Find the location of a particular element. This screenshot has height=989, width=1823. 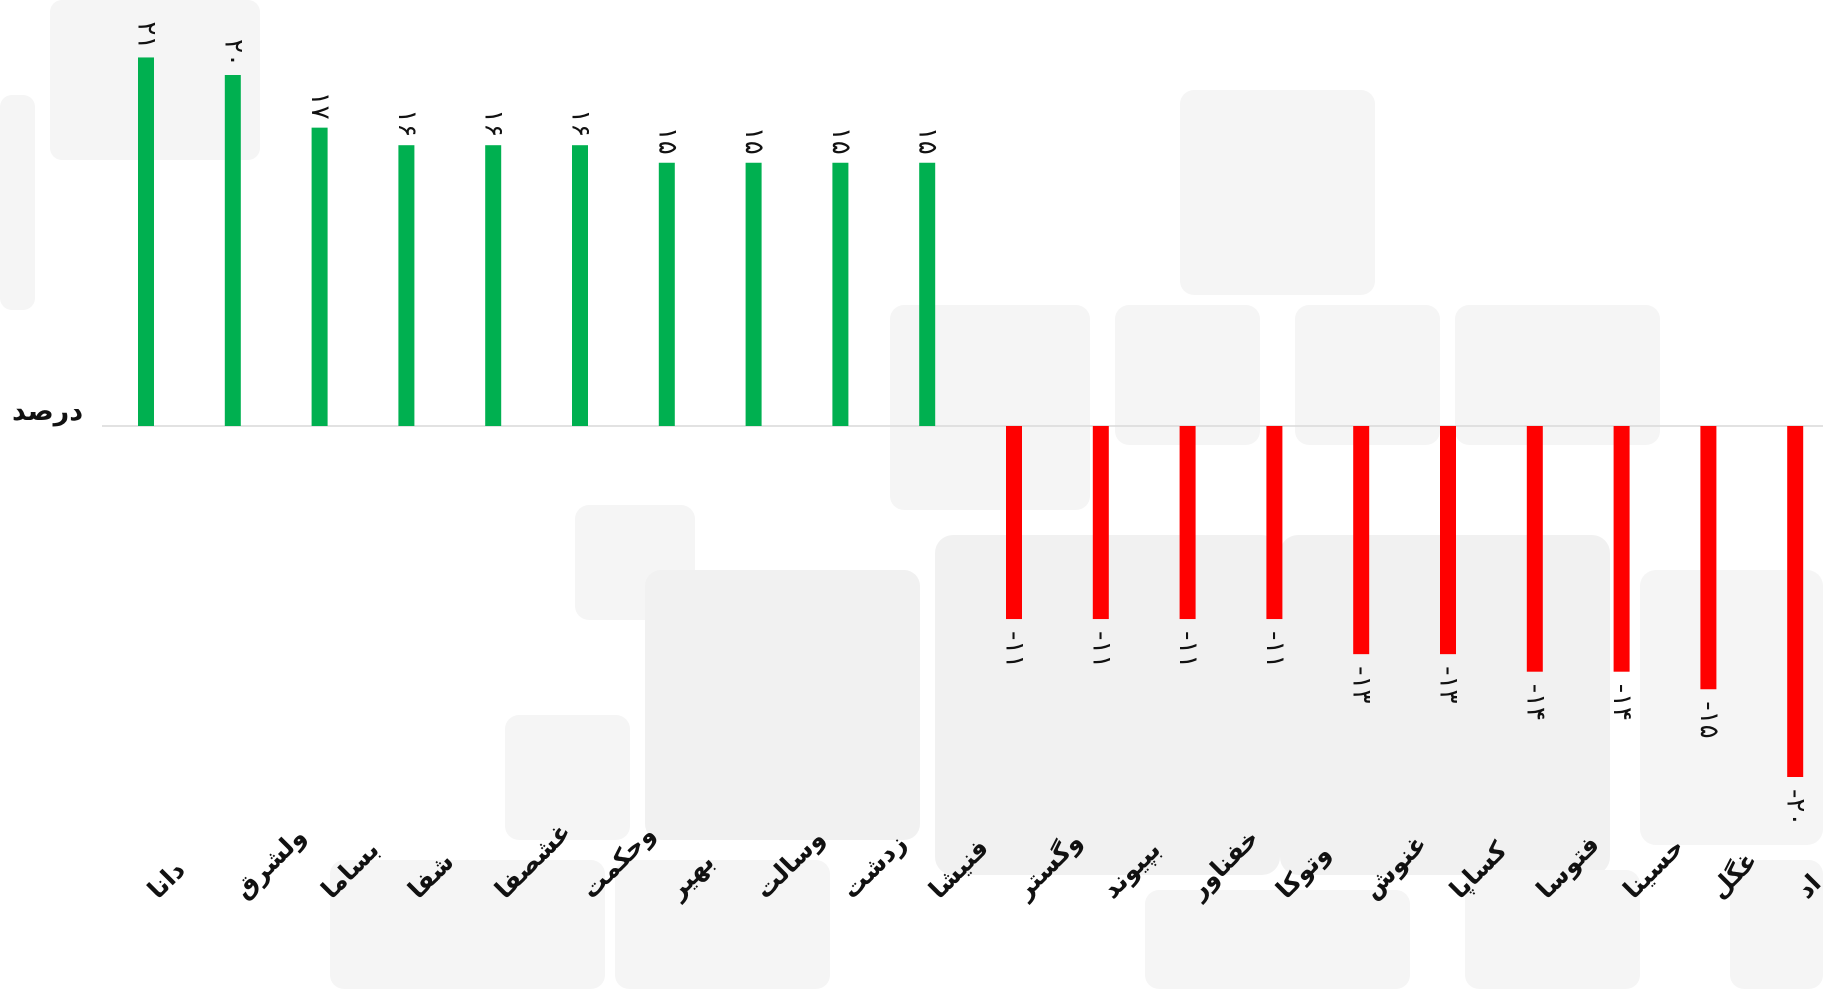

value-label-6: ۱۶ is located at coordinates (581, 123).